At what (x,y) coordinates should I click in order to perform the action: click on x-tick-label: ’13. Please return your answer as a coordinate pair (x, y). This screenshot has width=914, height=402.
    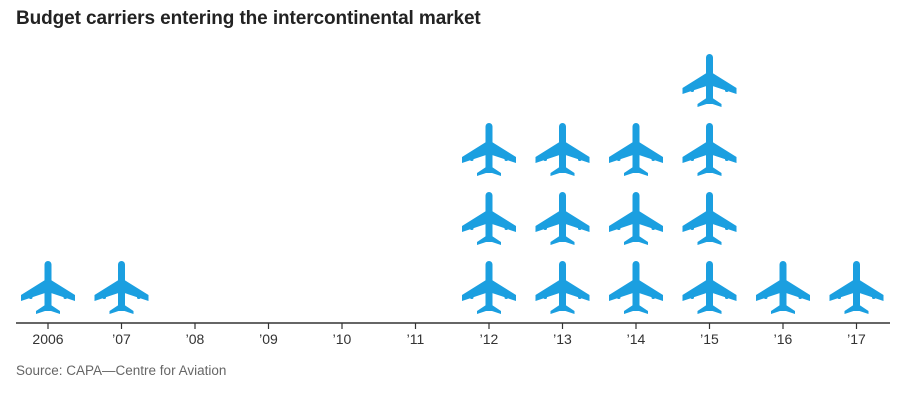
    Looking at the image, I should click on (562, 339).